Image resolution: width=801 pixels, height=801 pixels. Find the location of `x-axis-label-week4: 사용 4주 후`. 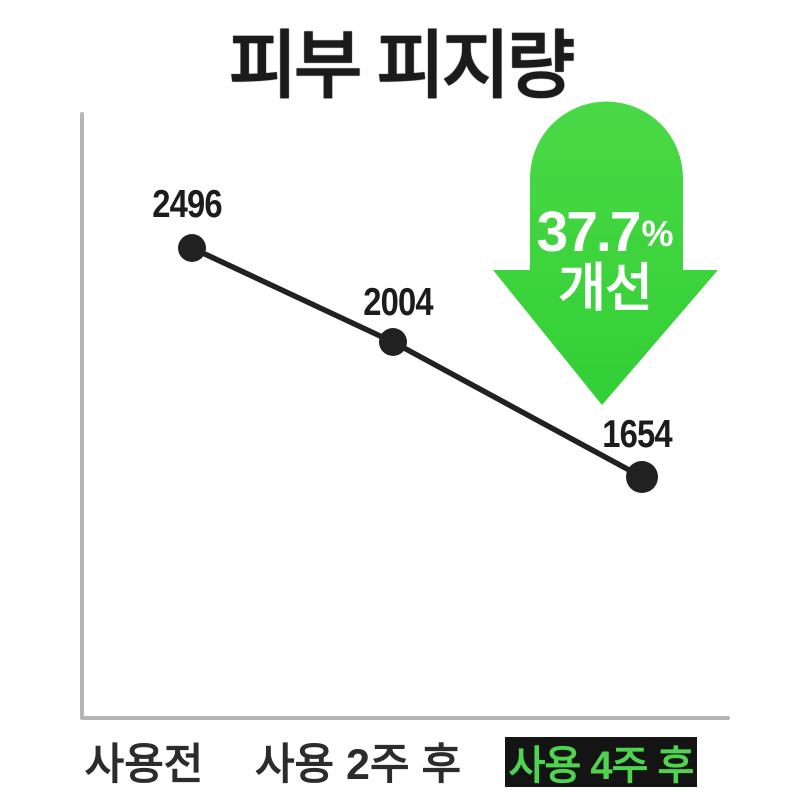

x-axis-label-week4: 사용 4주 후 is located at coordinates (601, 766).